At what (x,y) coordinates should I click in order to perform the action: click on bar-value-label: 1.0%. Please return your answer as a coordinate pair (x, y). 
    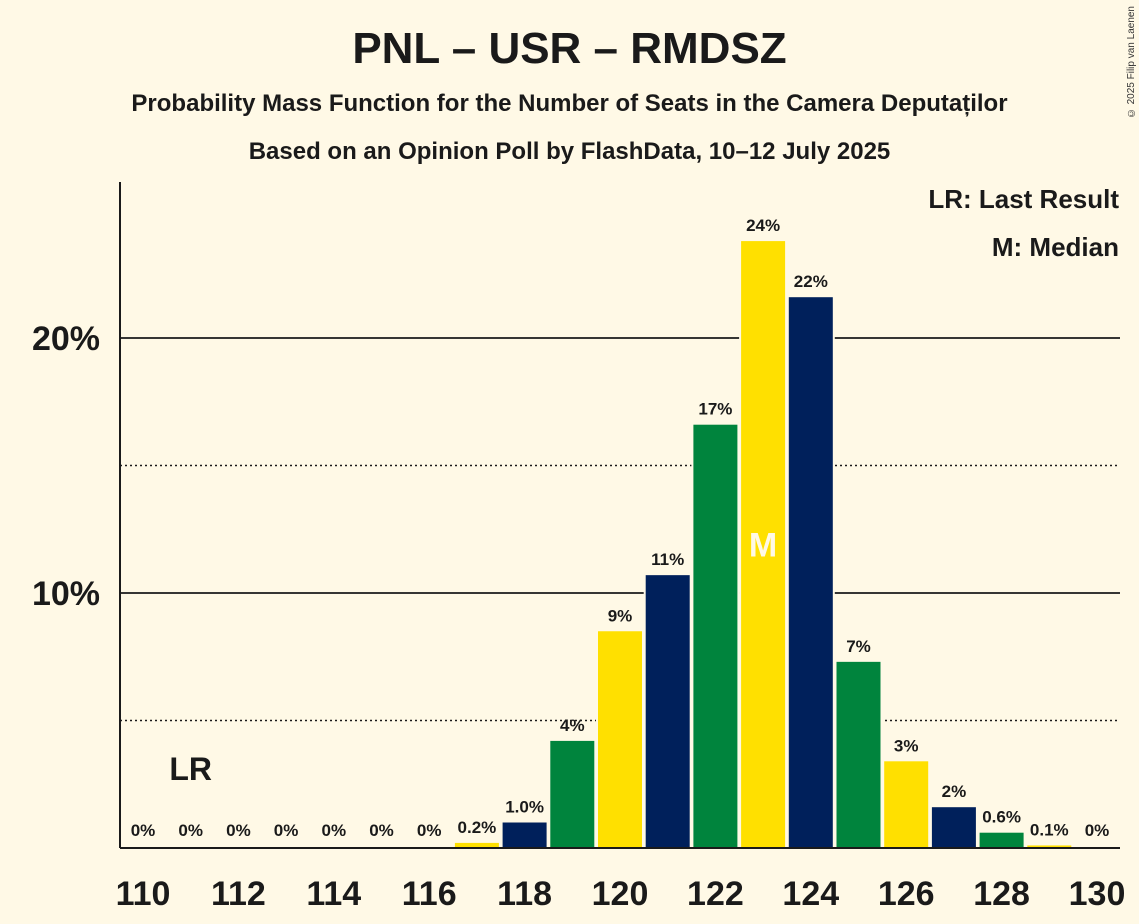
    Looking at the image, I should click on (524, 807).